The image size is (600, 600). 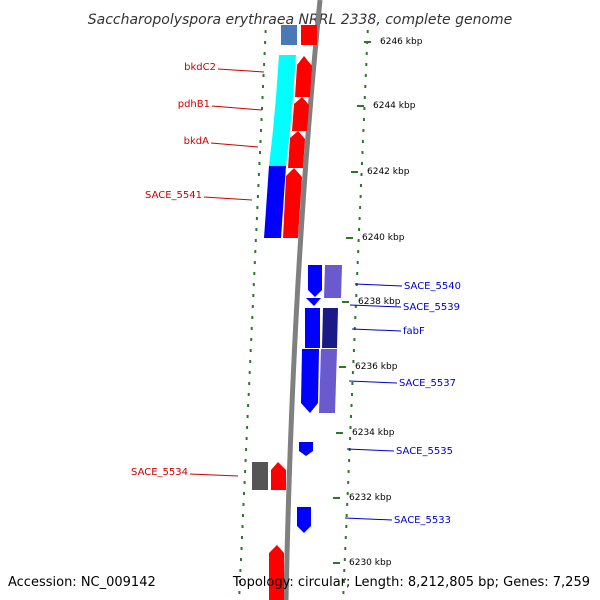 I want to click on gene-sace5537-purple, so click(x=328, y=381).